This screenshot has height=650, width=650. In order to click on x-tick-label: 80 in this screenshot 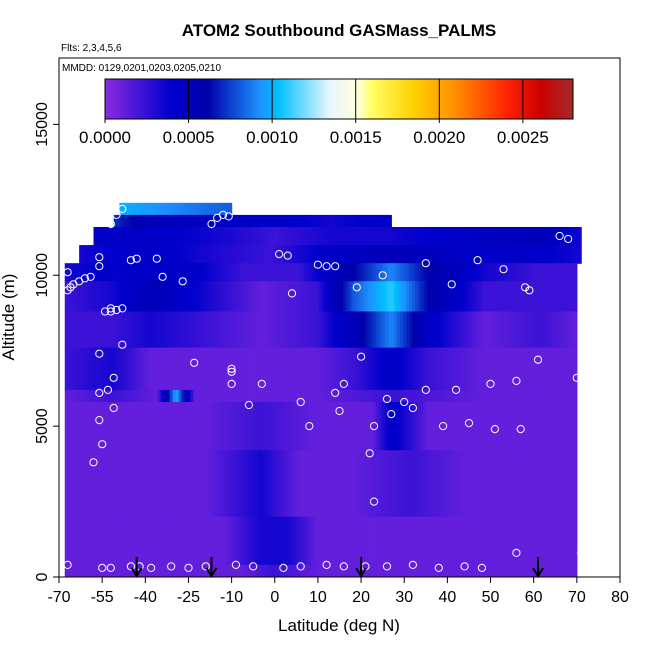, I will do `click(620, 597)`.